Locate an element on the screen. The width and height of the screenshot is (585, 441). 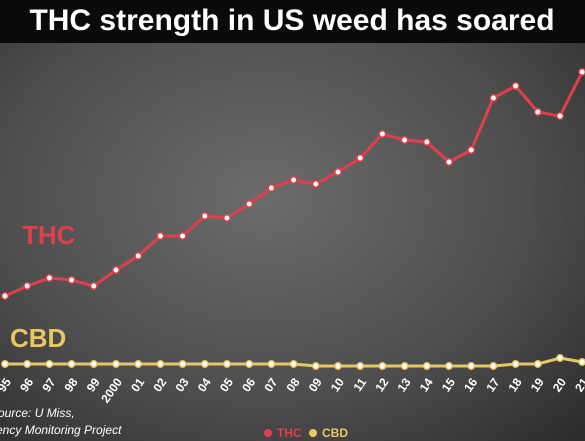
source: Potency Monitoring Project is located at coordinates (61, 430).